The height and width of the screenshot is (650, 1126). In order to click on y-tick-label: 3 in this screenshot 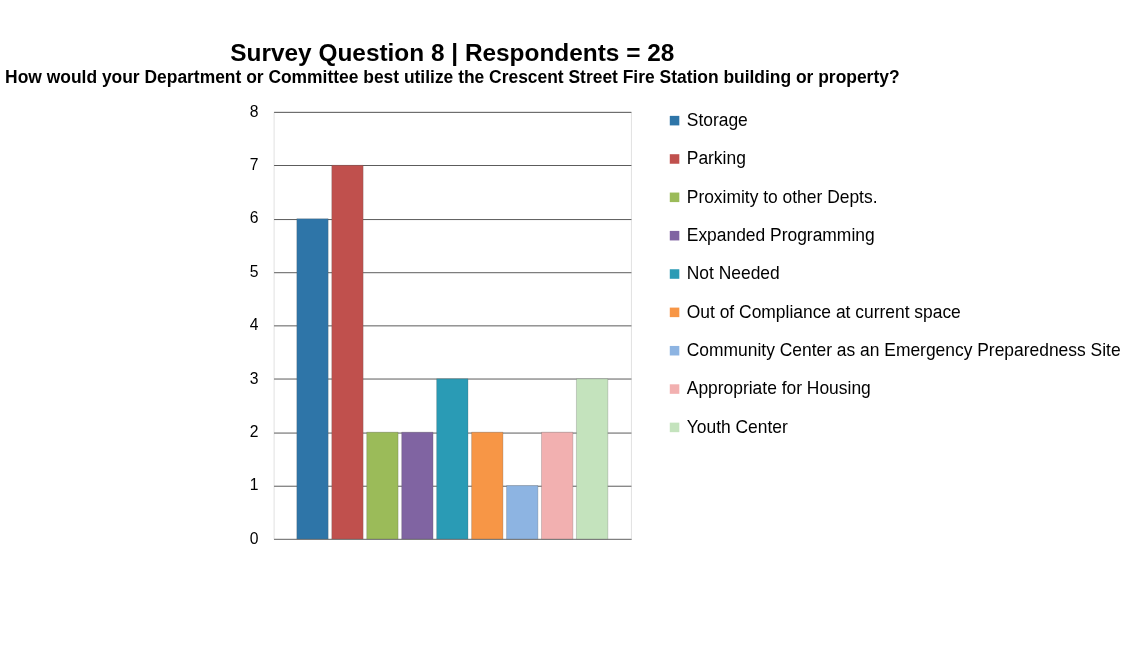, I will do `click(254, 378)`.